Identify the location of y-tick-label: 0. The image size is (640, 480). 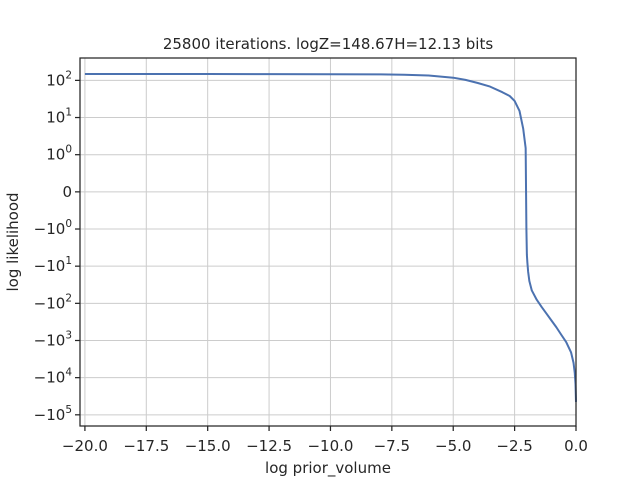
(67, 192).